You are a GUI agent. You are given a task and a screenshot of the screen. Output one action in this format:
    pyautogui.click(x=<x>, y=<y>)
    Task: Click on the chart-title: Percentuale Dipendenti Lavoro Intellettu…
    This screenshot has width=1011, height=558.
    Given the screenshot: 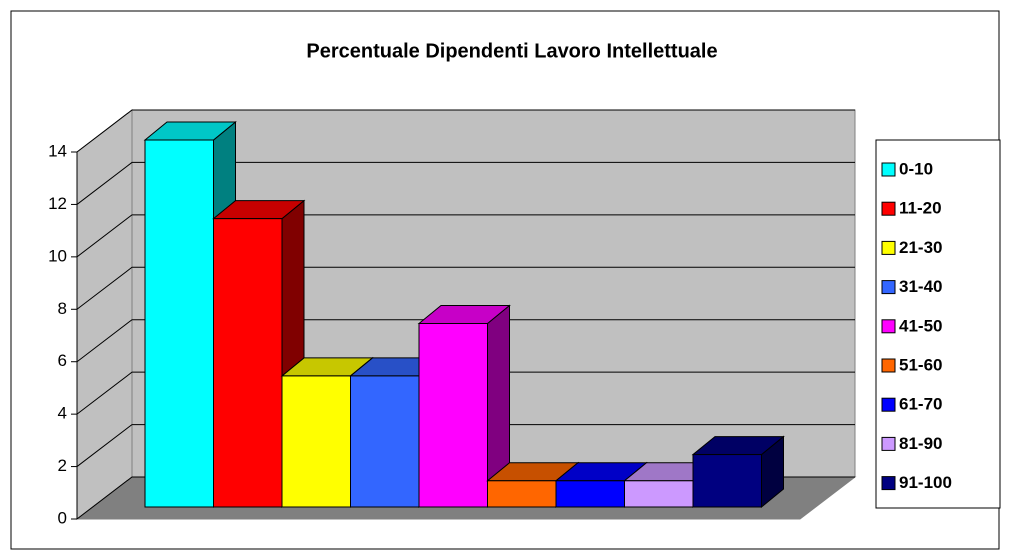 What is the action you would take?
    pyautogui.click(x=511, y=51)
    